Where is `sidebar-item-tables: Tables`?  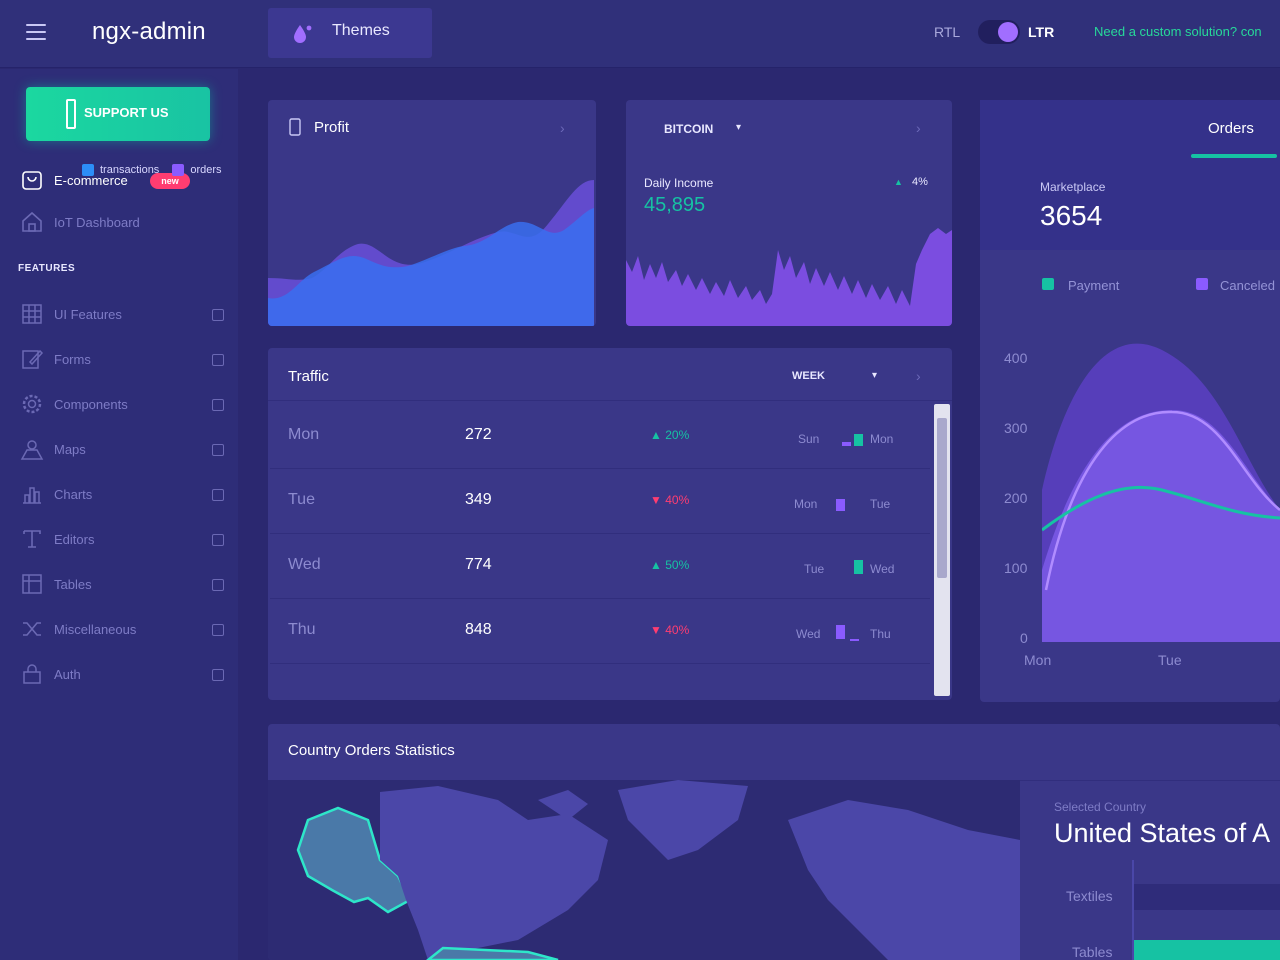
sidebar-item-tables: Tables is located at coordinates (119, 586).